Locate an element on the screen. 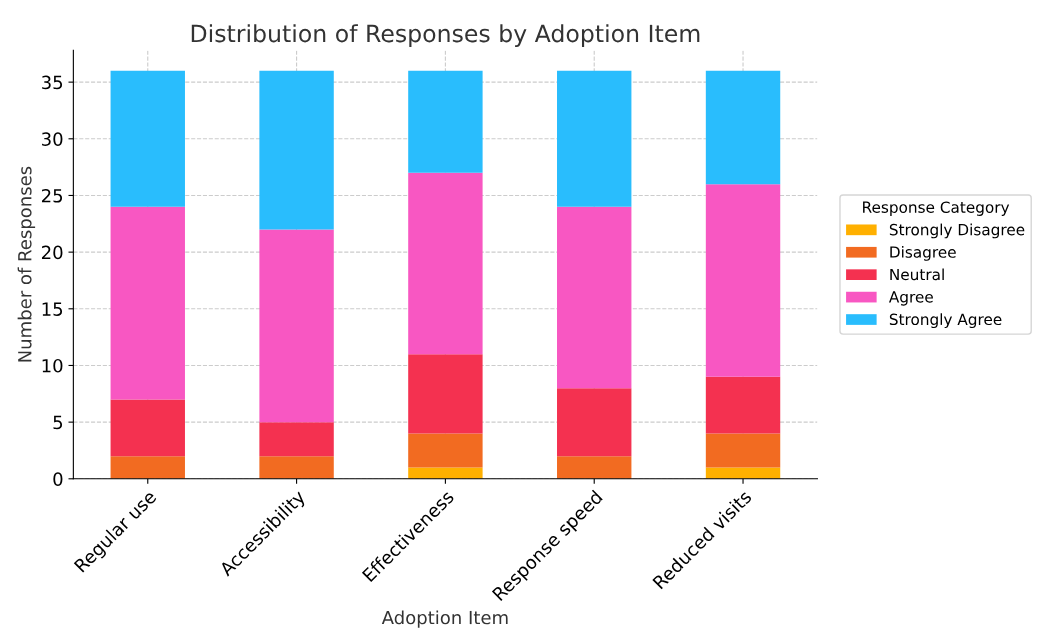 The height and width of the screenshot is (630, 1048). y-tick-label: 25 is located at coordinates (52, 195).